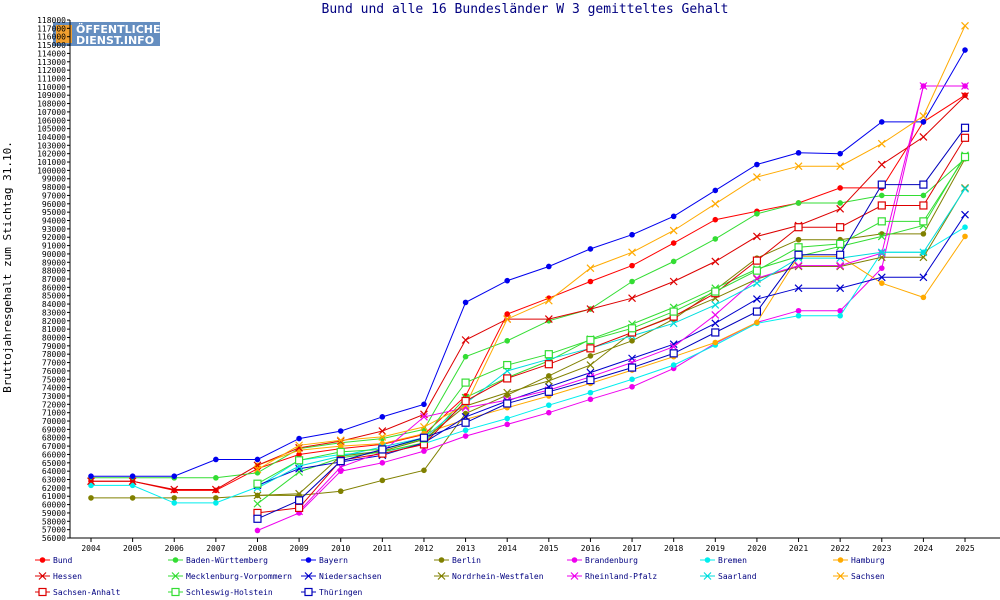 Image resolution: width=1000 pixels, height=600 pixels. I want to click on y-tick-label: 80000, so click(54, 337).